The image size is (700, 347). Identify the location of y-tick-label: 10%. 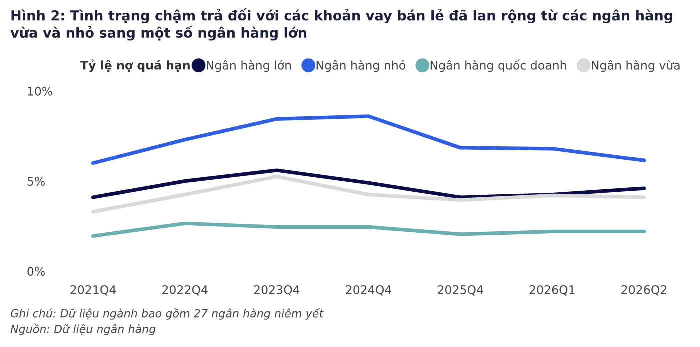
(40, 91).